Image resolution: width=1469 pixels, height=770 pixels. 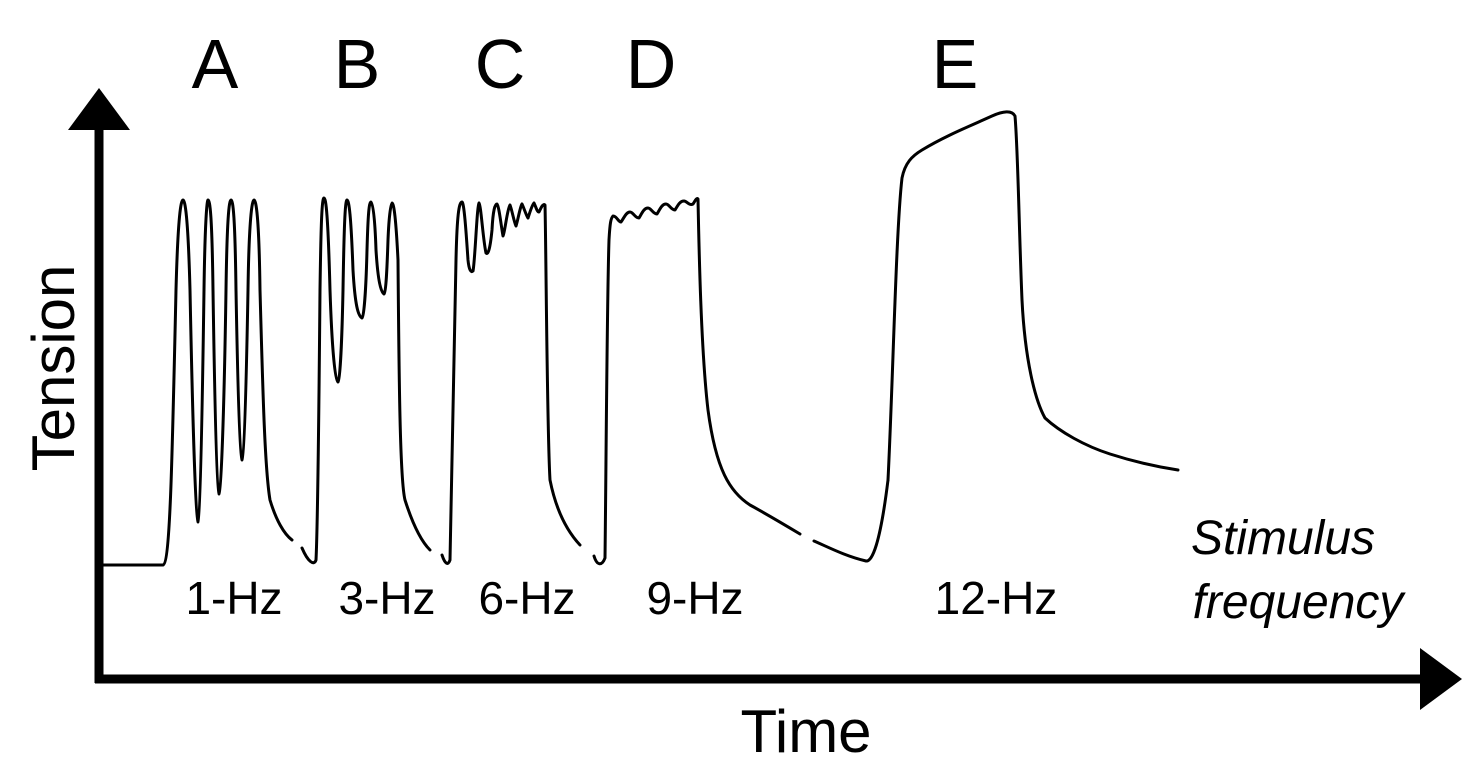 What do you see at coordinates (233, 598) in the screenshot?
I see `frequency-label-a: 1-Hz` at bounding box center [233, 598].